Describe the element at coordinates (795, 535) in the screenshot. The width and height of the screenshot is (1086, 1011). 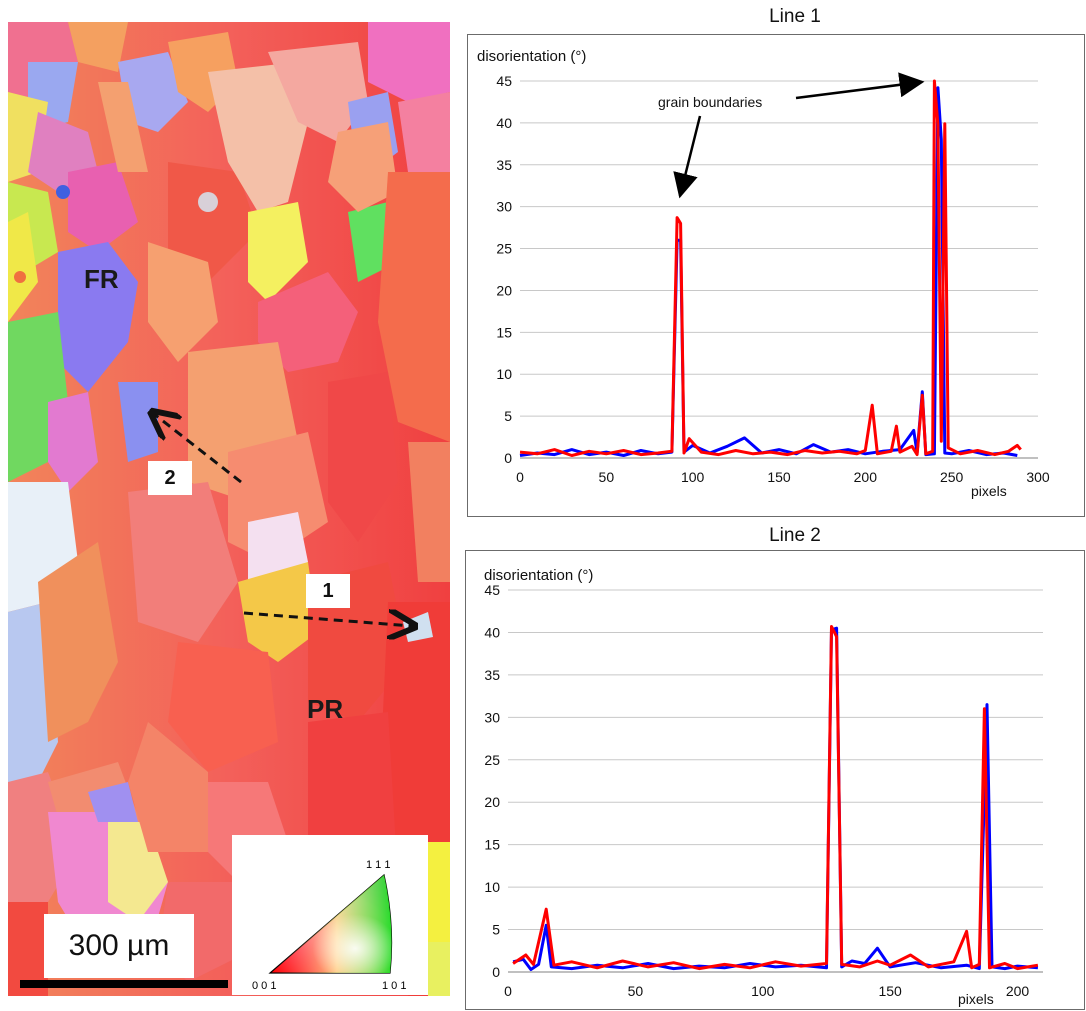
I see `chart2-title: Line 2` at that location.